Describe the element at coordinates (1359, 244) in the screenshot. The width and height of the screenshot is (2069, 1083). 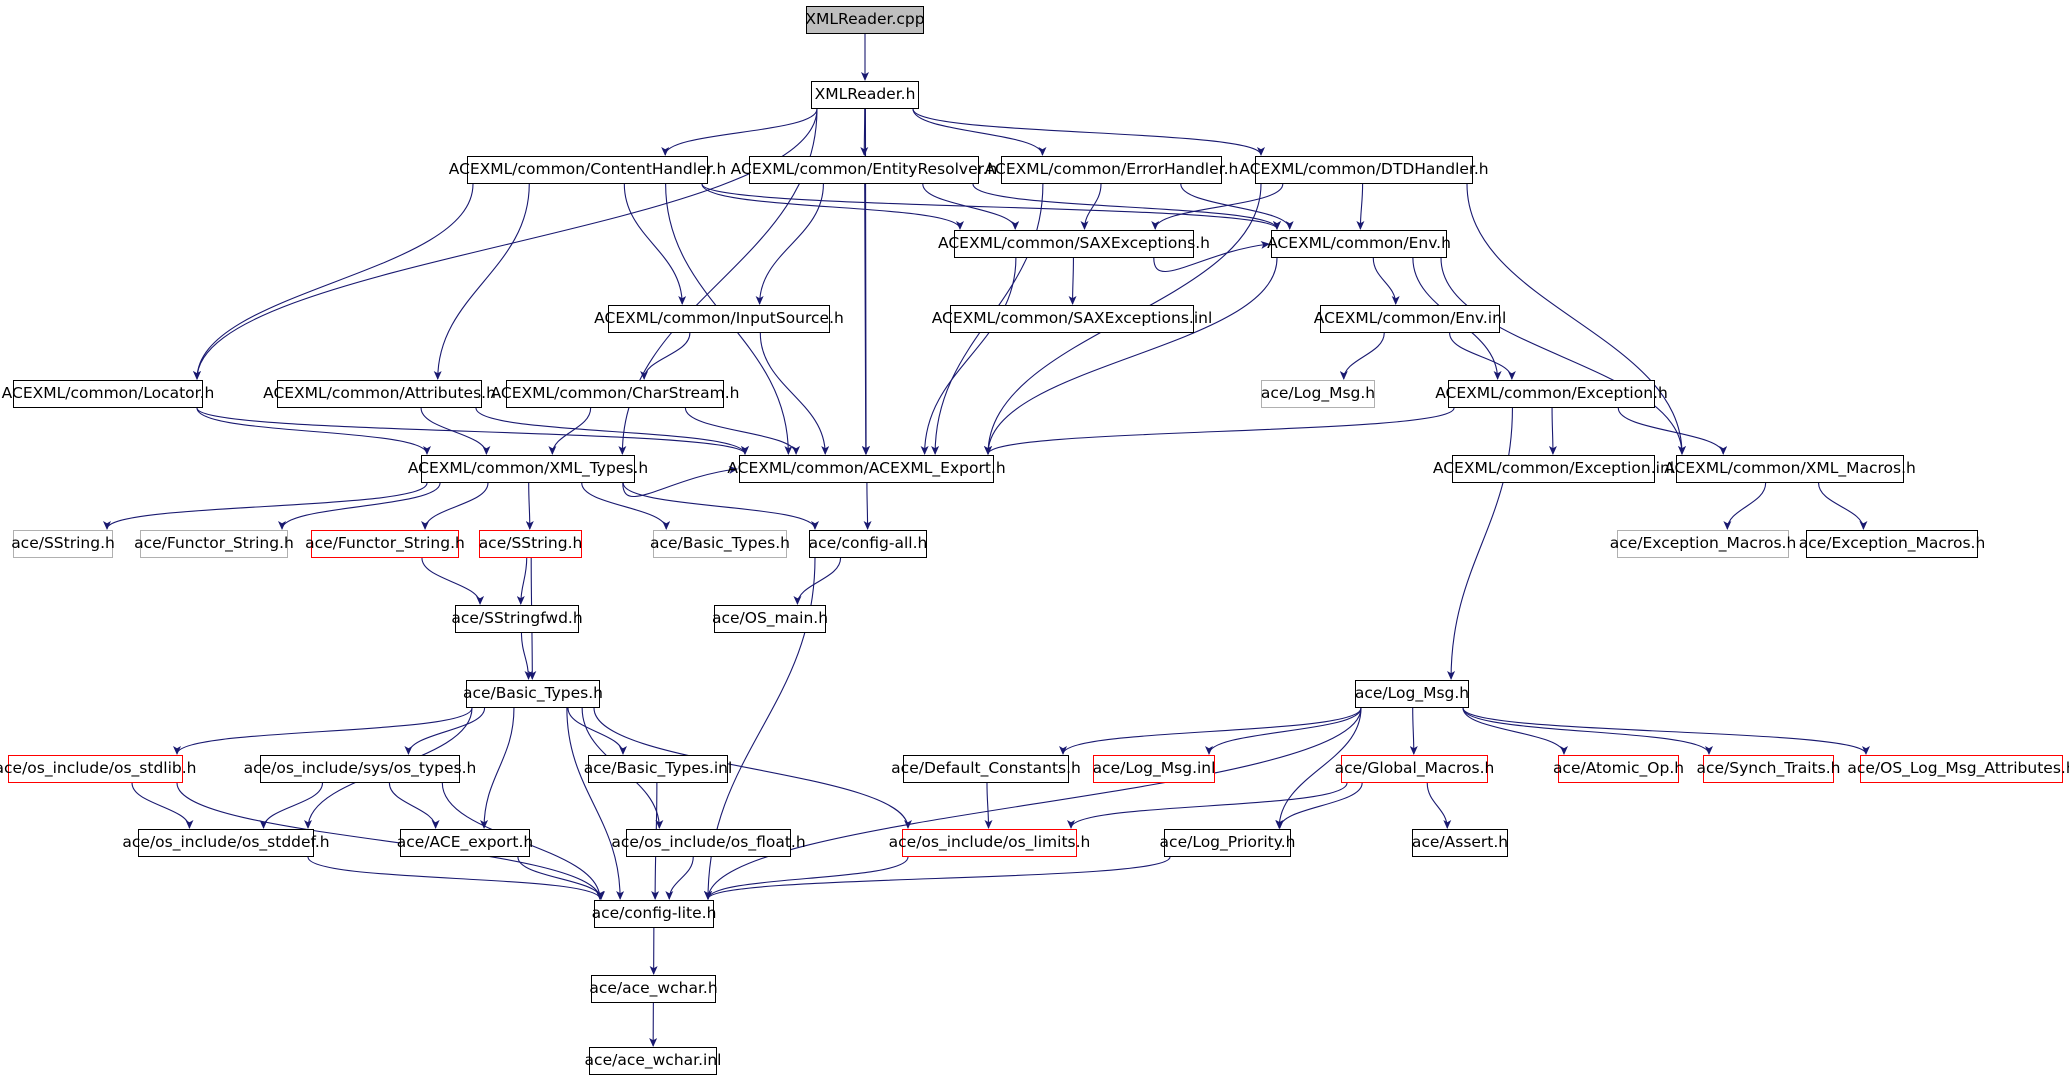
I see `graph-node: ACEXML/common/Env.h` at that location.